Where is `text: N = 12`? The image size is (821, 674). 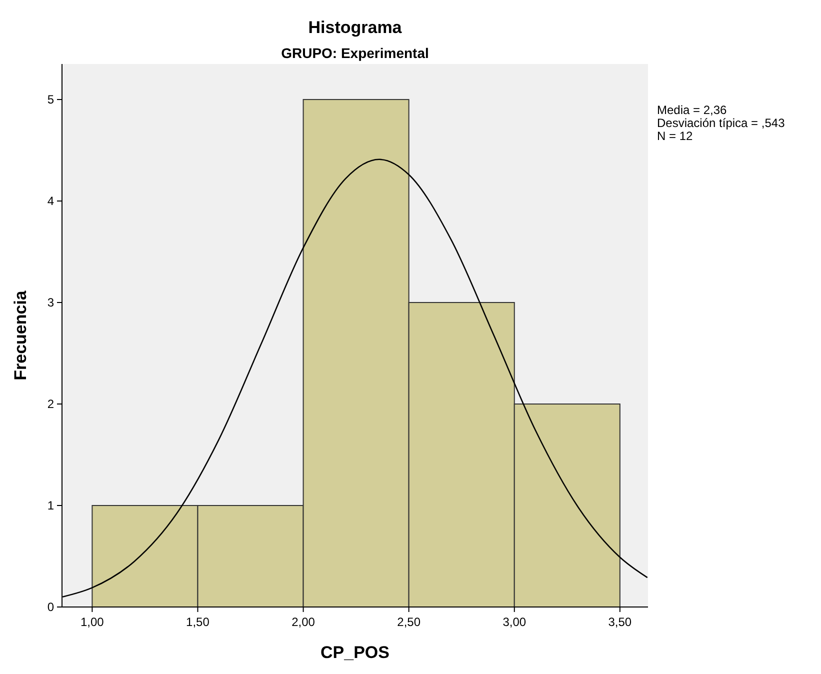 text: N = 12 is located at coordinates (675, 136).